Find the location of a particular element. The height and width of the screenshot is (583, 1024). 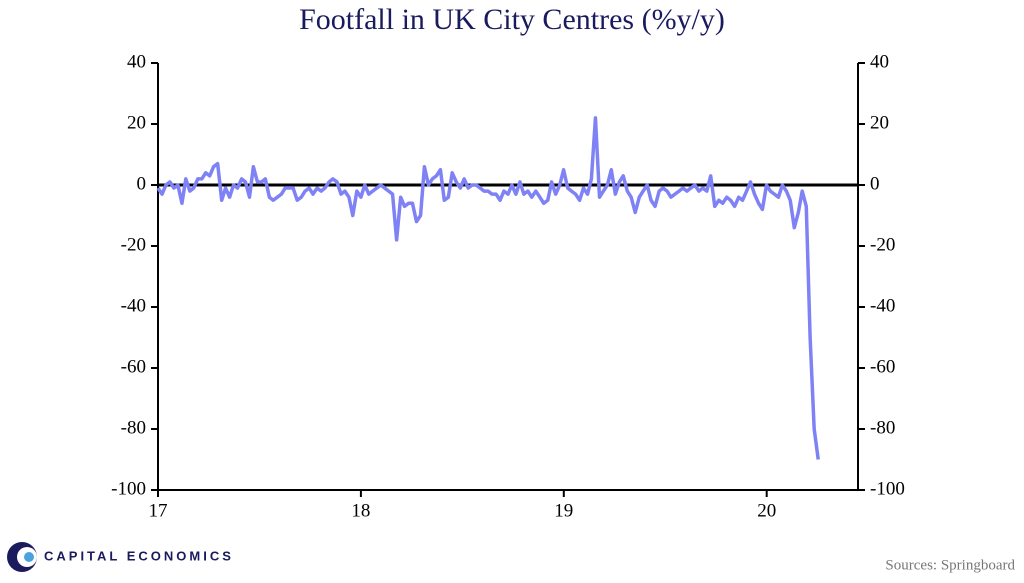

y2-tick-label: -40 is located at coordinates (882, 305).